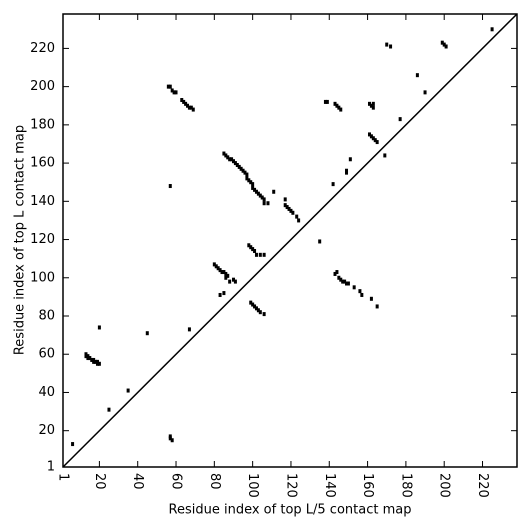  What do you see at coordinates (46, 316) in the screenshot?
I see `y-tick-label: 80` at bounding box center [46, 316].